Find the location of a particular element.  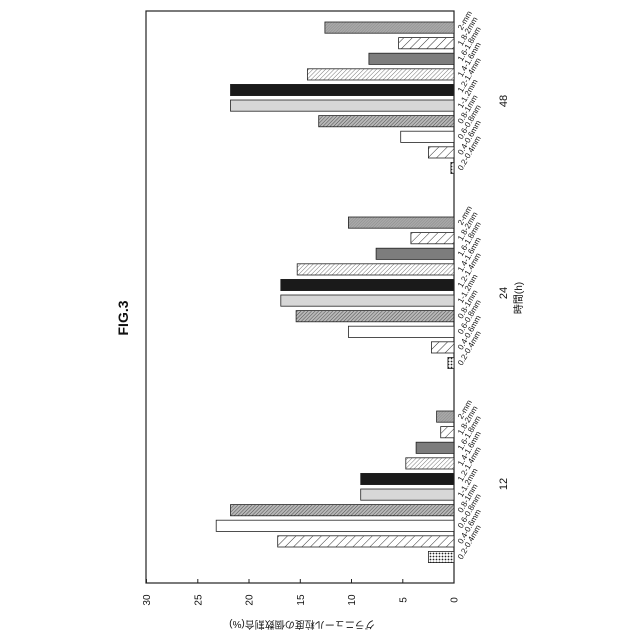

bar-24h-0.8-1mm is located at coordinates (375, 316).